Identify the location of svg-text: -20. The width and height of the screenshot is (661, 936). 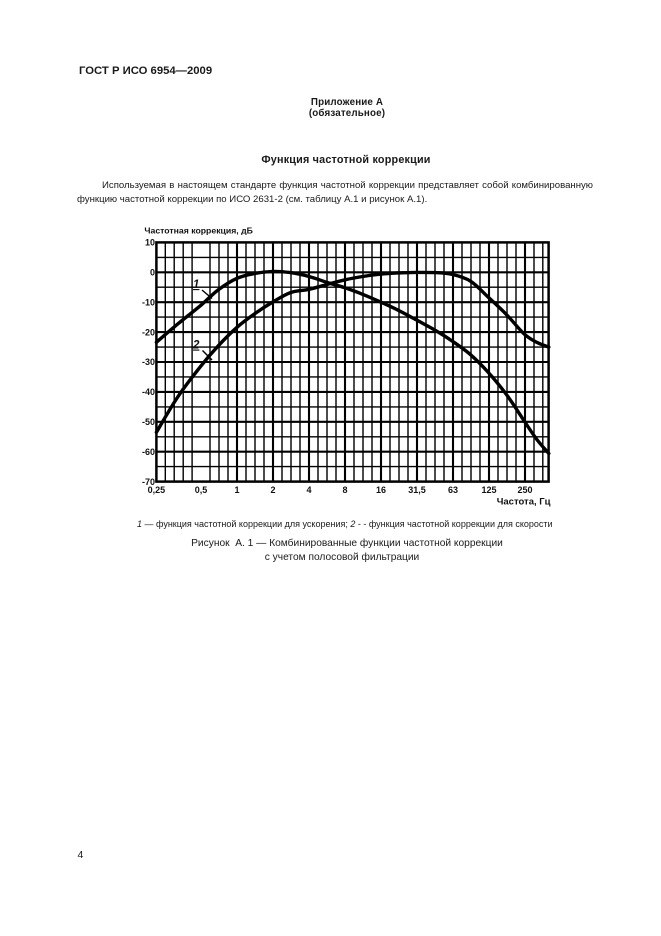
(148, 332).